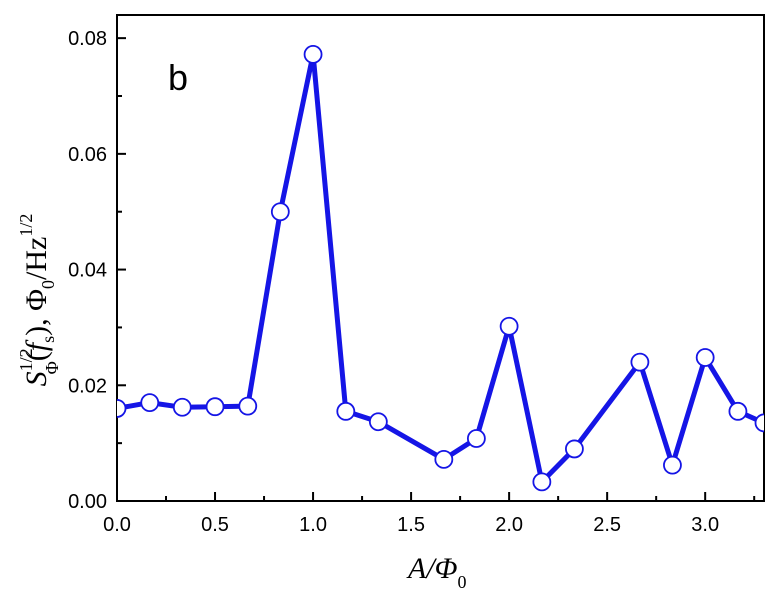 The width and height of the screenshot is (776, 600). Describe the element at coordinates (36, 312) in the screenshot. I see `y-title-paren-close: ), Φ` at that location.